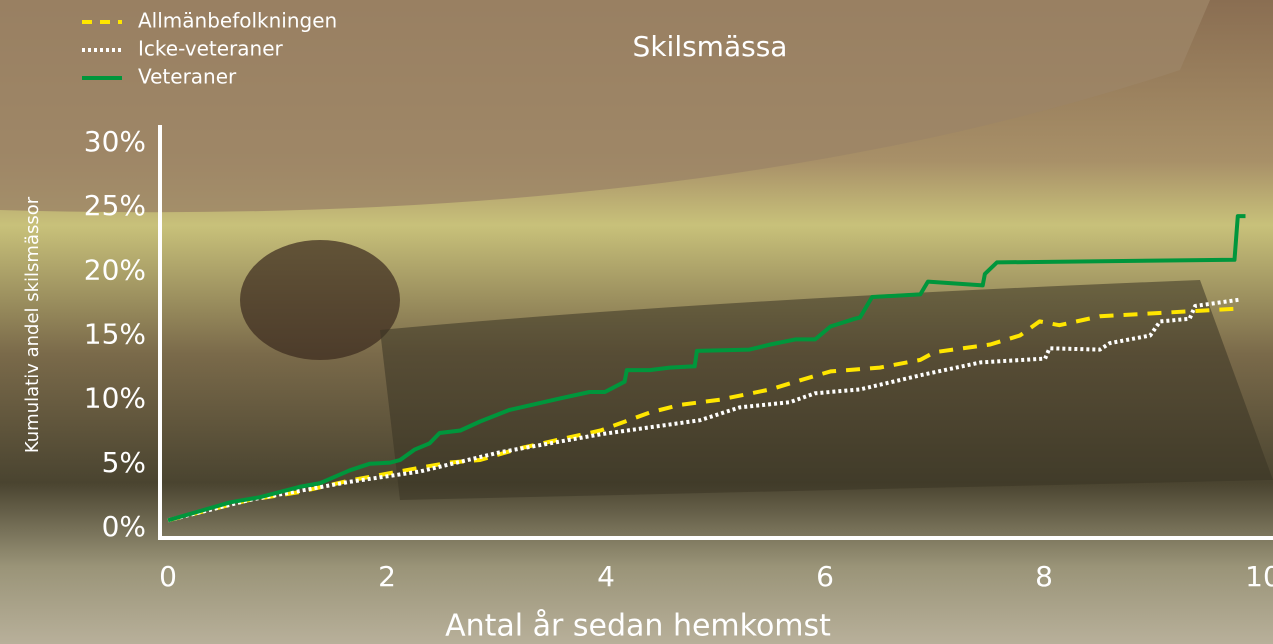  I want to click on y-tick-label: 5%, so click(124, 462).